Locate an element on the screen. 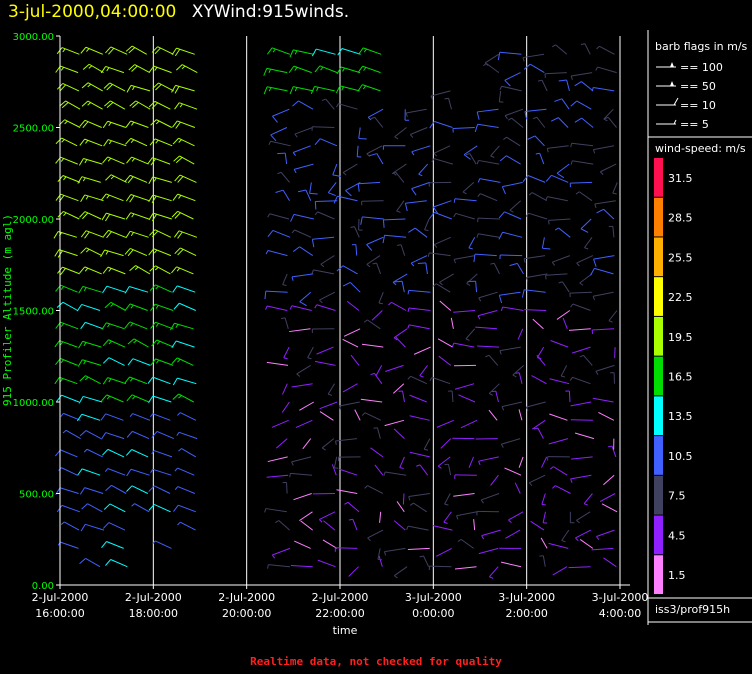 This screenshot has width=752, height=674. x-tick-time: 16:00:00 is located at coordinates (59, 613).